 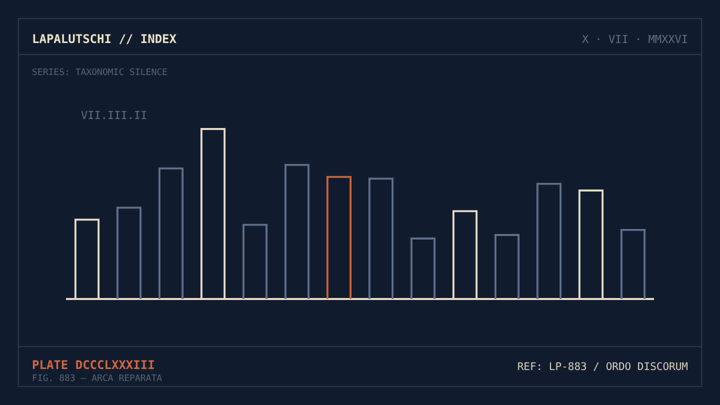 I want to click on text: REF: LP-883 / ORDO DISCORUM, so click(x=602, y=367).